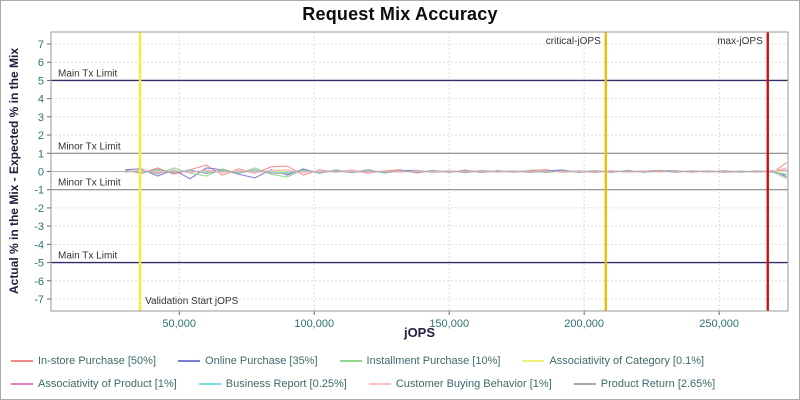 The height and width of the screenshot is (400, 800). I want to click on y-tick-label: 4, so click(41, 100).